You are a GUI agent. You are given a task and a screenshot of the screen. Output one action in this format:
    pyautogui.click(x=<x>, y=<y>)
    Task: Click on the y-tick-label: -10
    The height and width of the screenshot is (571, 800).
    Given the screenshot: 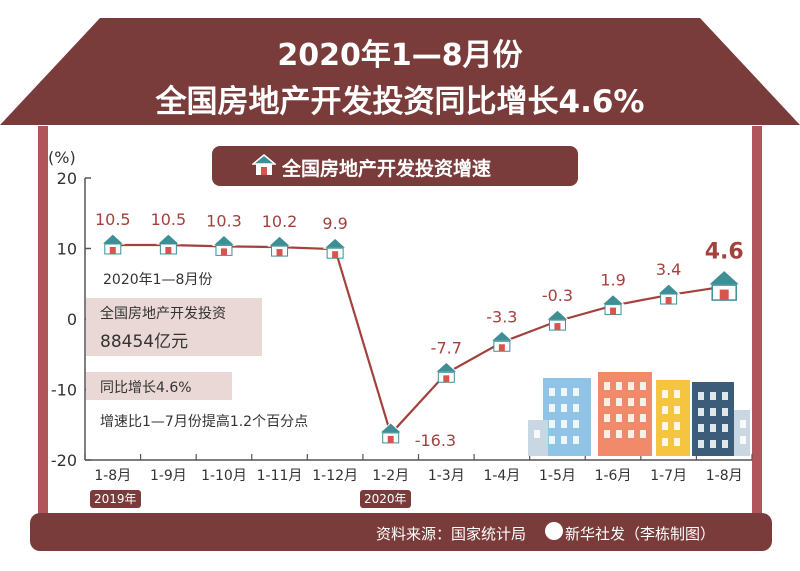 What is the action you would take?
    pyautogui.click(x=64, y=390)
    